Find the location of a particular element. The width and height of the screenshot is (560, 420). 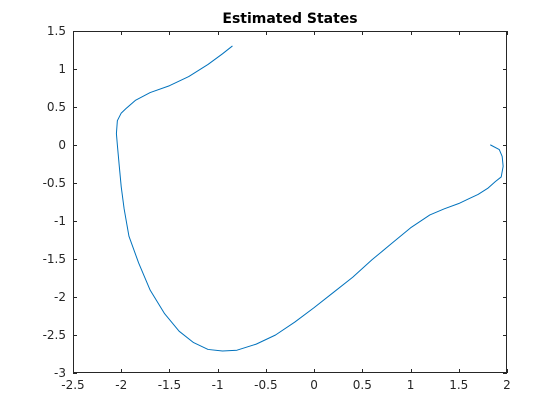

y-tick-label: 1.5 is located at coordinates (56, 31).